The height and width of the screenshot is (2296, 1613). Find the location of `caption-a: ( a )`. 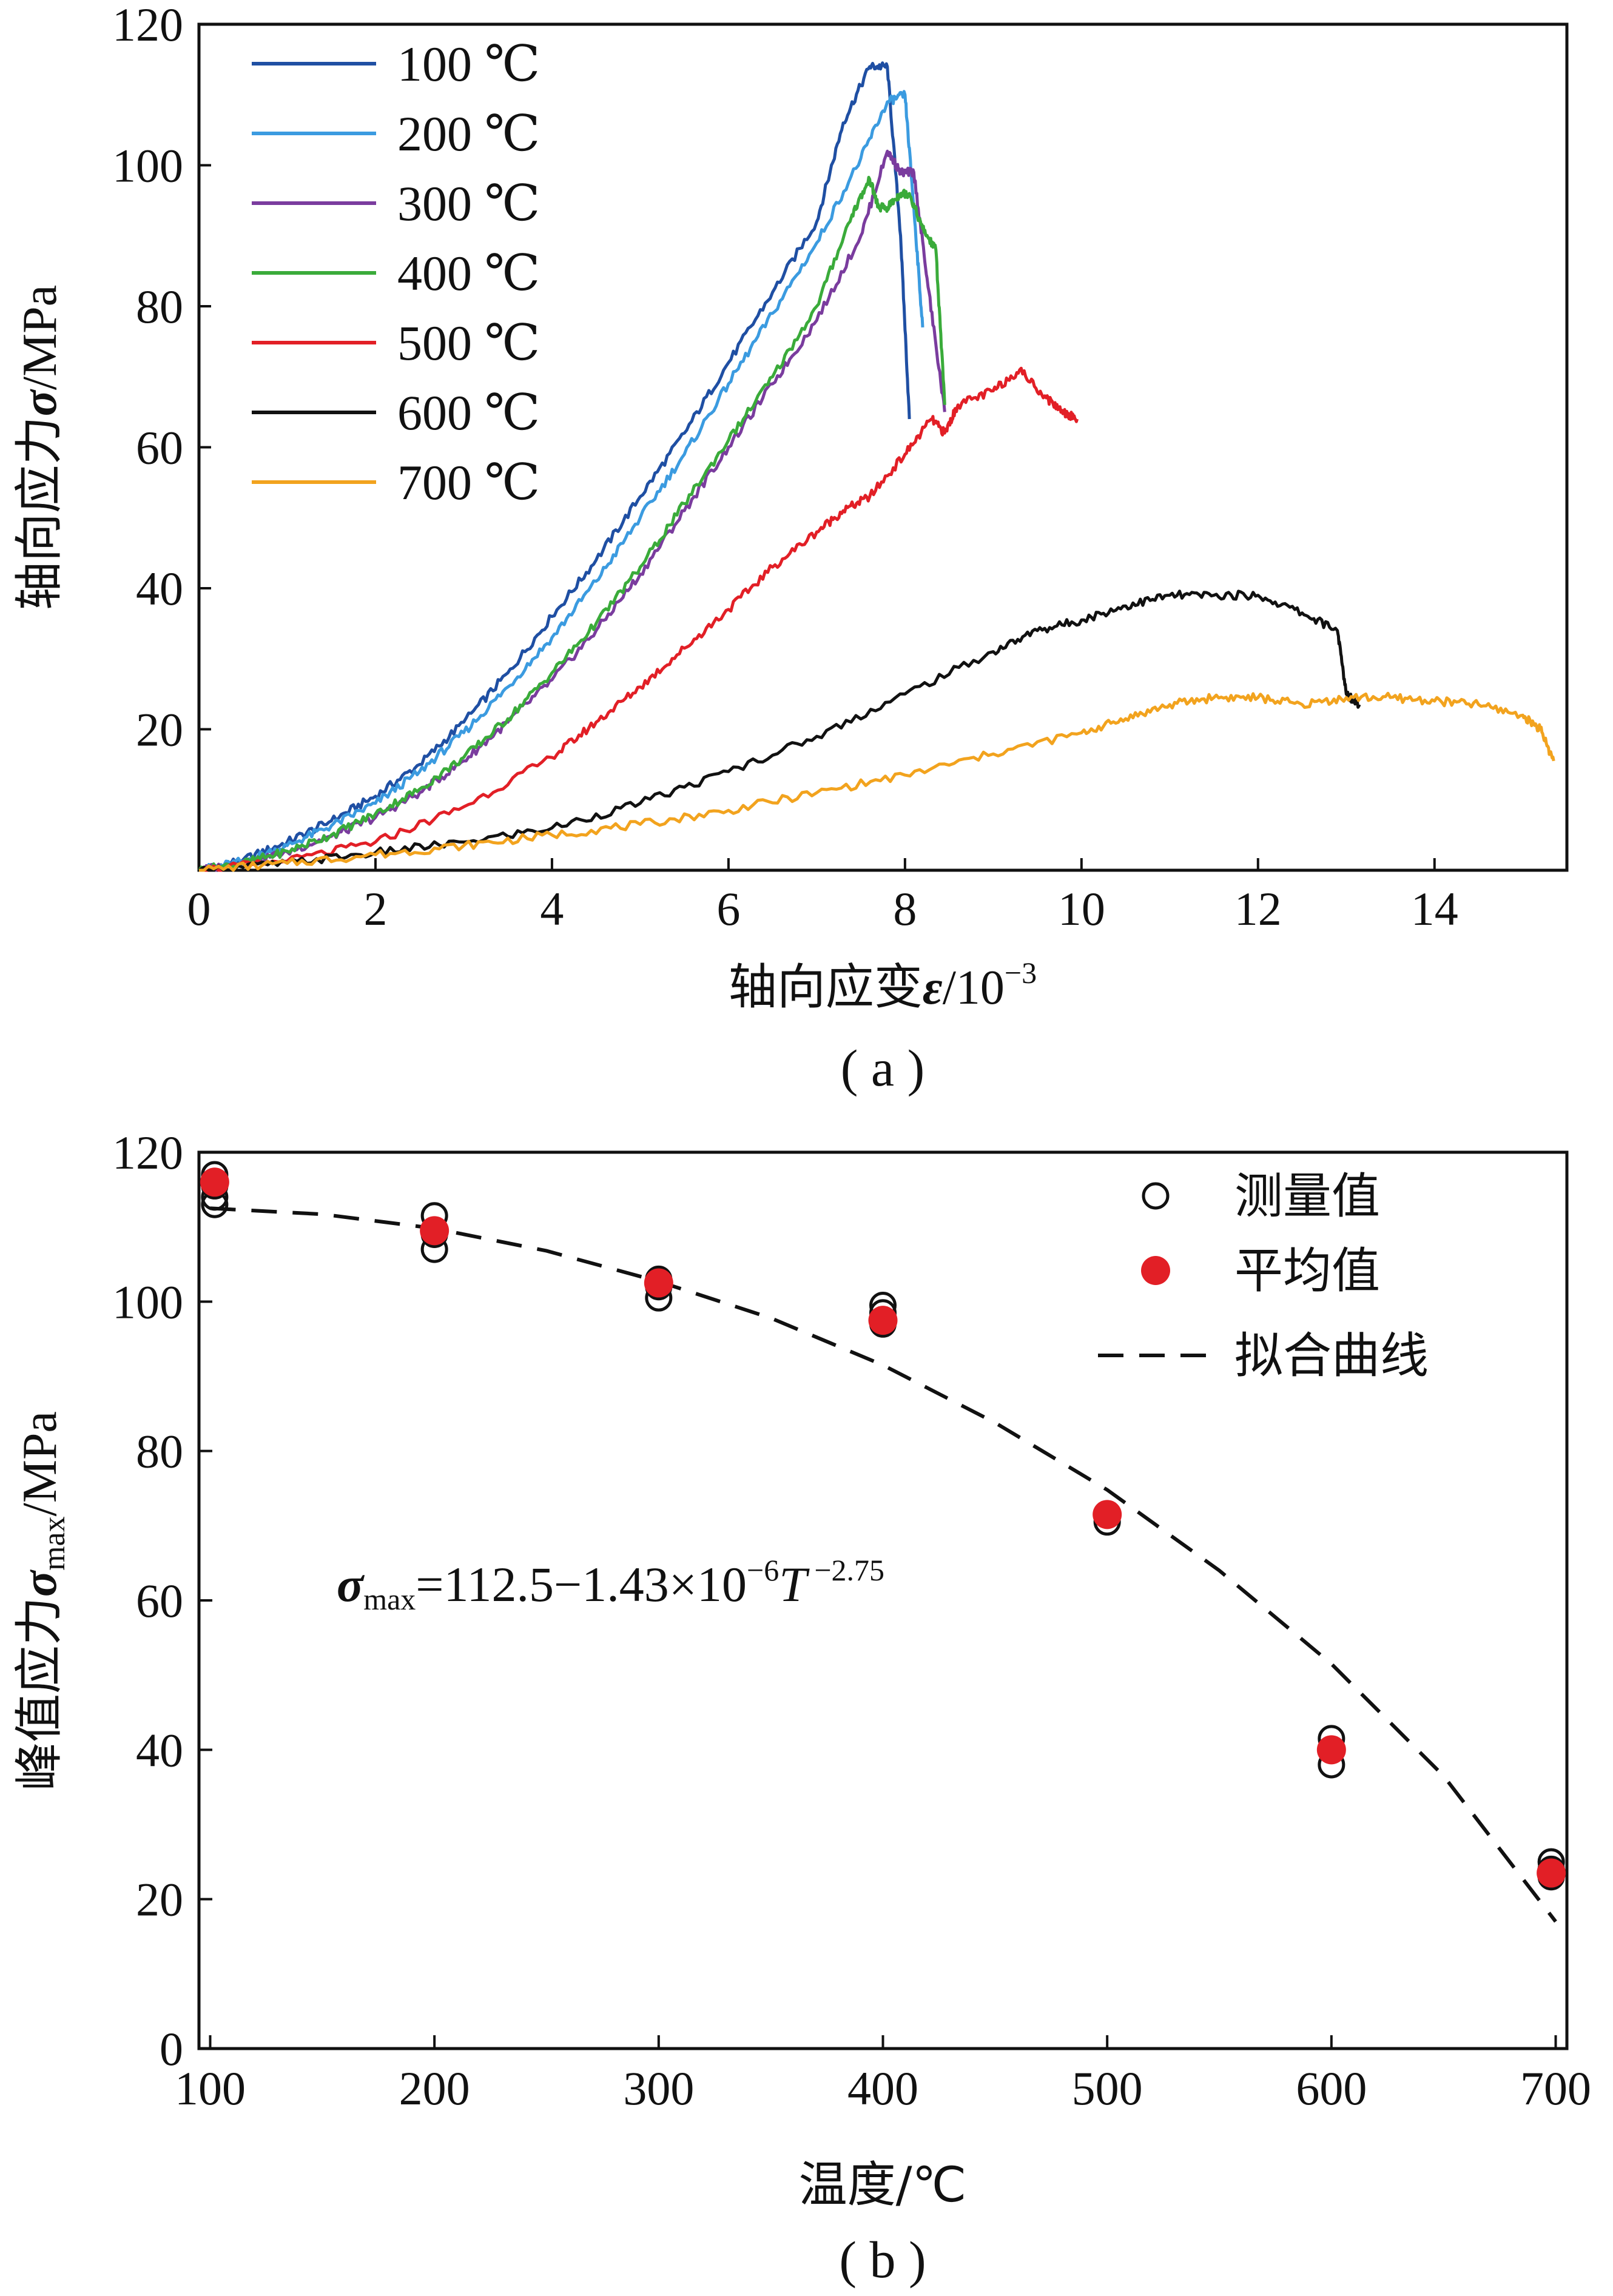

caption-a: ( a ) is located at coordinates (883, 1068).